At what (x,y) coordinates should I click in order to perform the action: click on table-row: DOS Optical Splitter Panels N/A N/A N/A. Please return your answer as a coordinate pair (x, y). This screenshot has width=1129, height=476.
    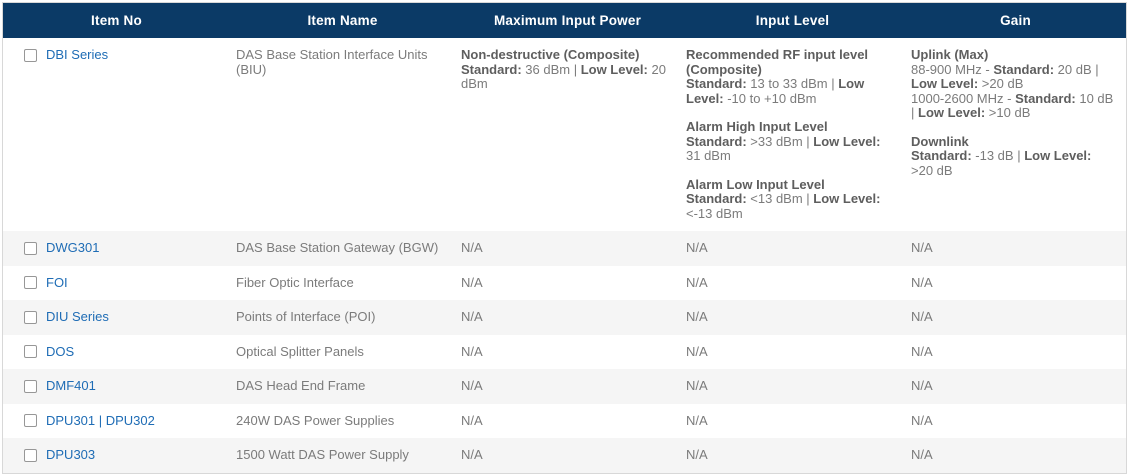
    Looking at the image, I should click on (564, 352).